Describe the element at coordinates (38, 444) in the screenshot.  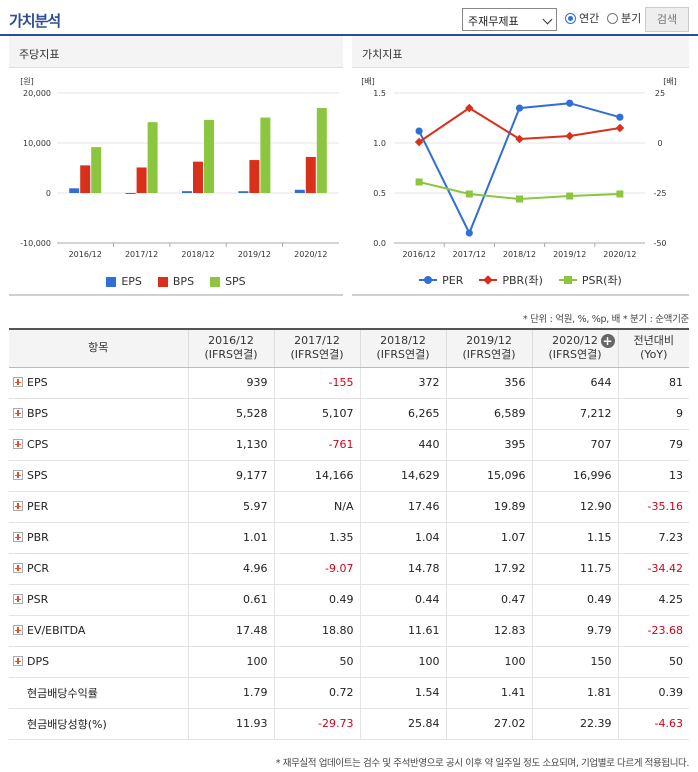
I see `row-label: CPS` at that location.